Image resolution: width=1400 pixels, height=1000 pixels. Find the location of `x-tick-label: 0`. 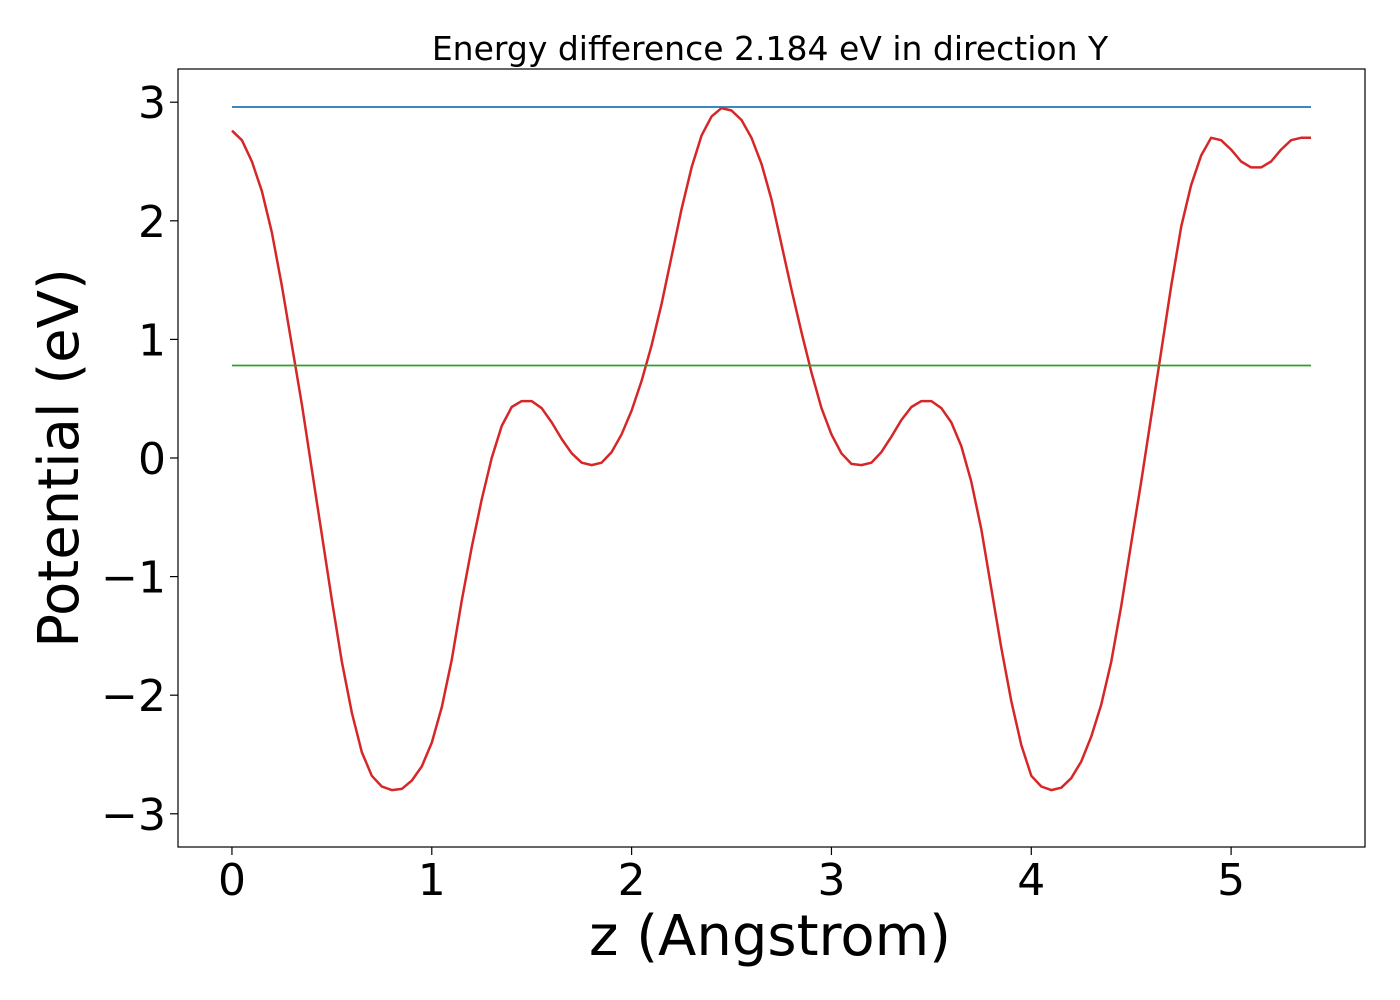

x-tick-label: 0 is located at coordinates (232, 880).